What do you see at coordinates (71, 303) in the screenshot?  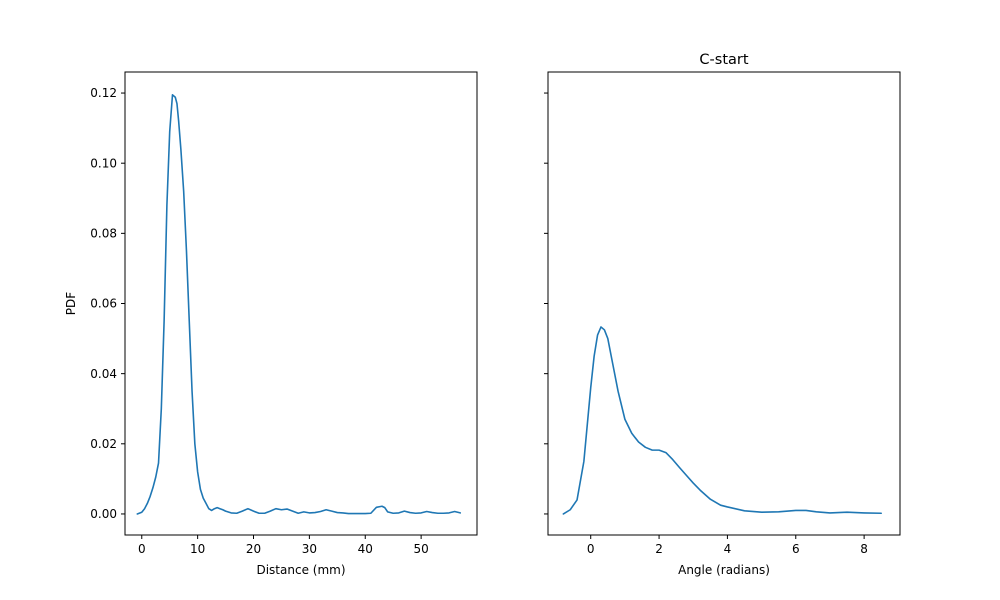 I see `distance-y-axis-label: PDF` at bounding box center [71, 303].